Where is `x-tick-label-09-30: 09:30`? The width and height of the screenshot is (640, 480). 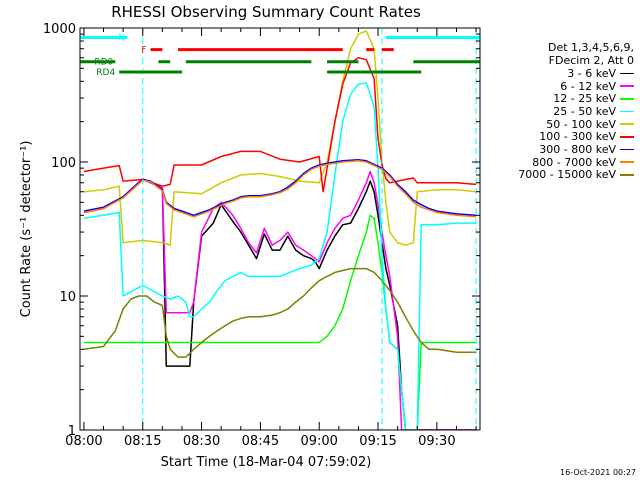
x-tick-label-09-30: 09:30 is located at coordinates (436, 441).